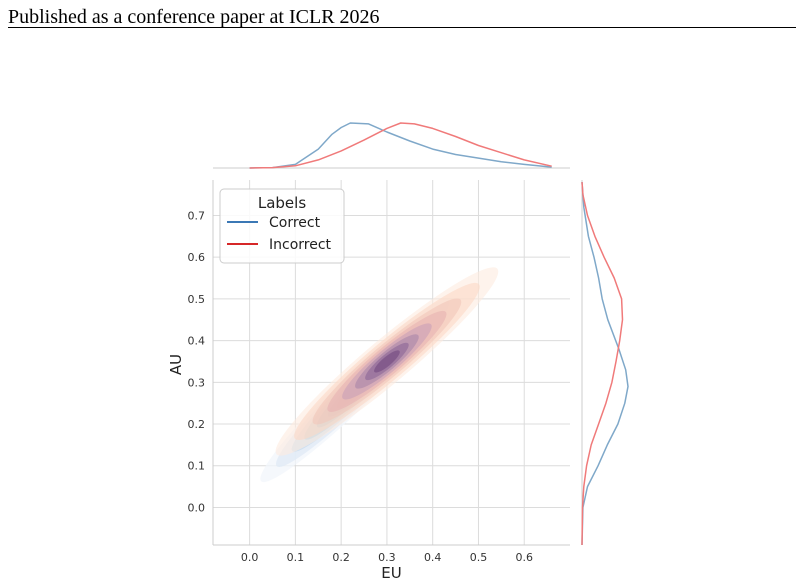 The image size is (804, 585). What do you see at coordinates (300, 245) in the screenshot?
I see `legend-label-incorrect: Incorrect` at bounding box center [300, 245].